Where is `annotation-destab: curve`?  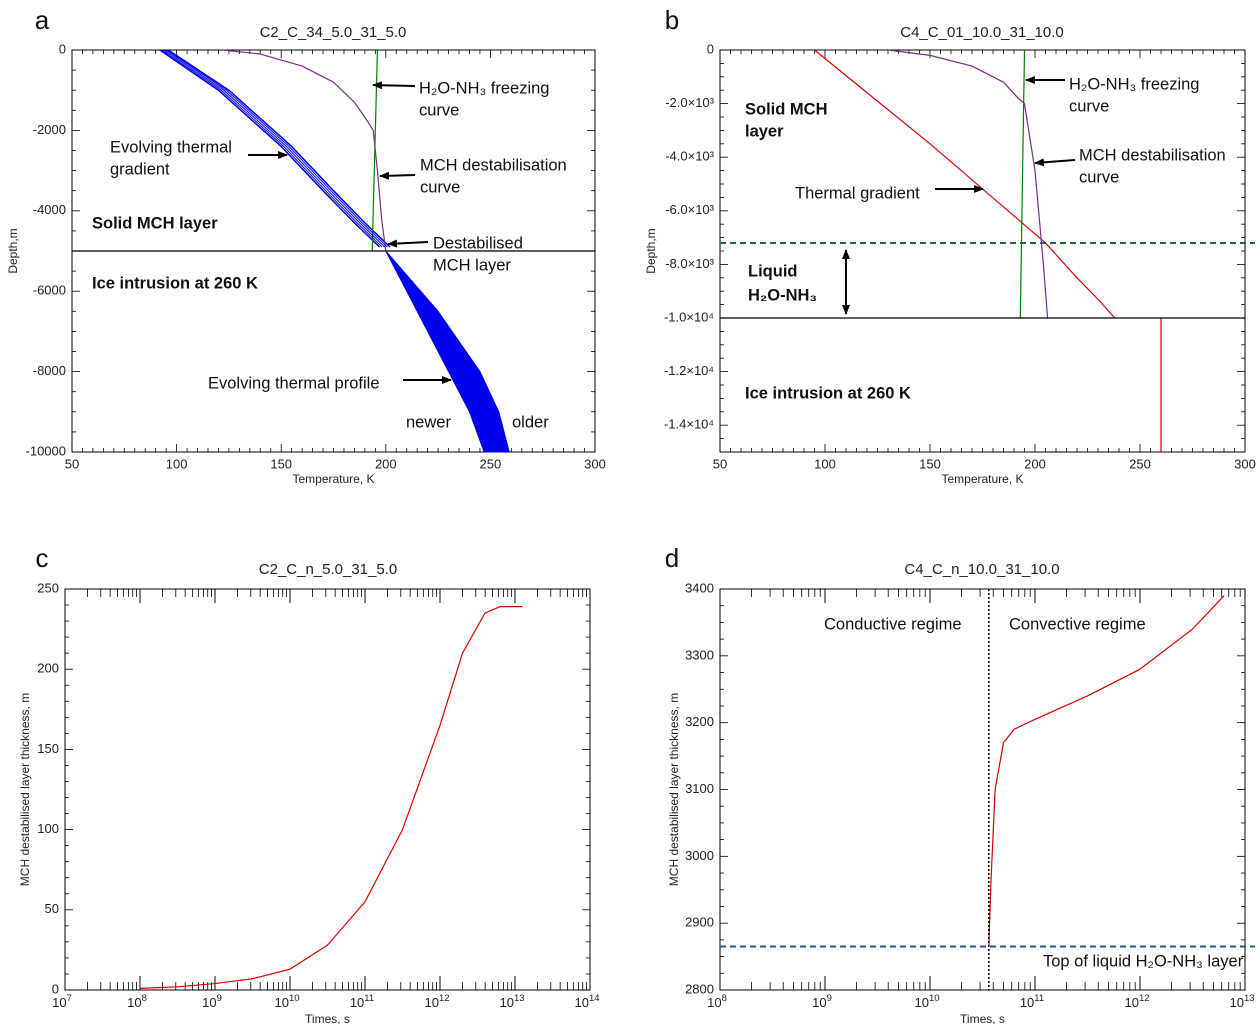
annotation-destab: curve is located at coordinates (440, 187).